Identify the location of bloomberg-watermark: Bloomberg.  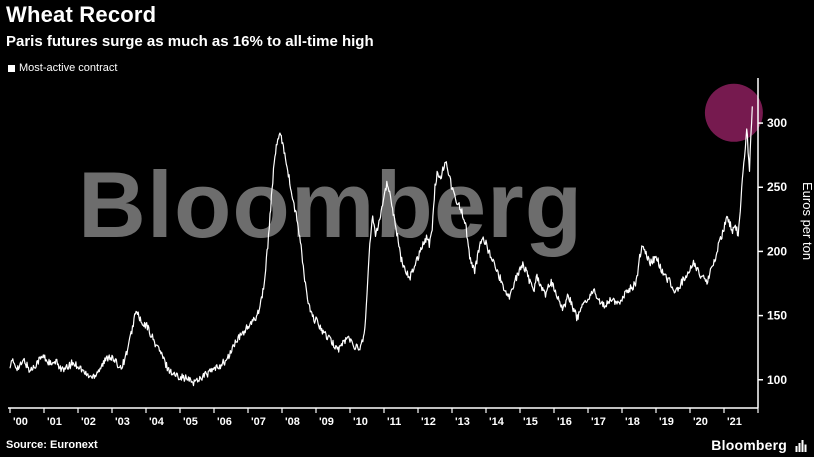
(331, 204).